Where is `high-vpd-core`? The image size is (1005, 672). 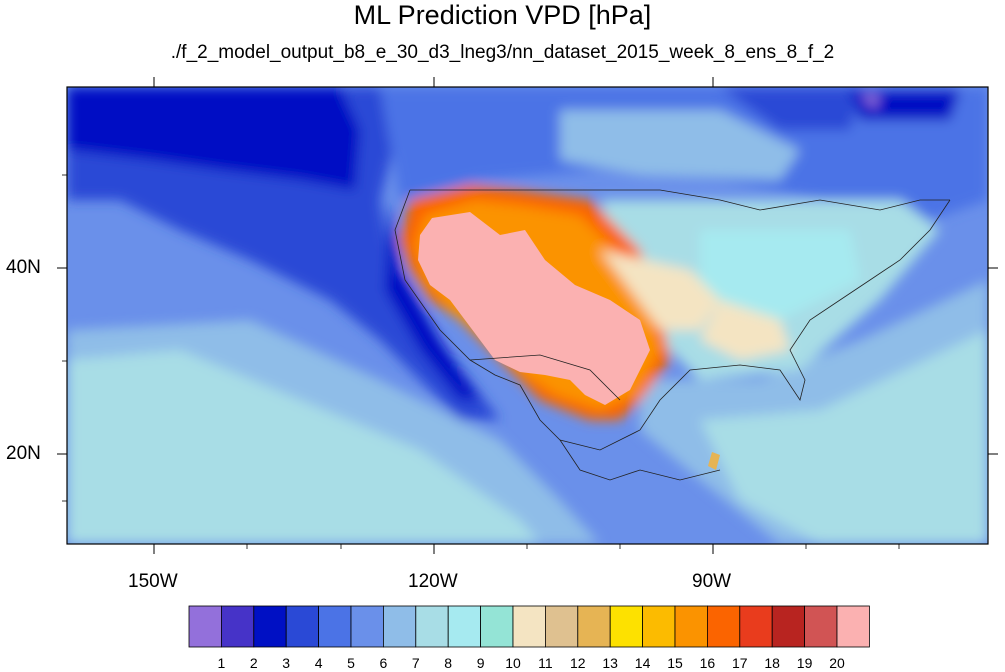 high-vpd-core is located at coordinates (534, 308).